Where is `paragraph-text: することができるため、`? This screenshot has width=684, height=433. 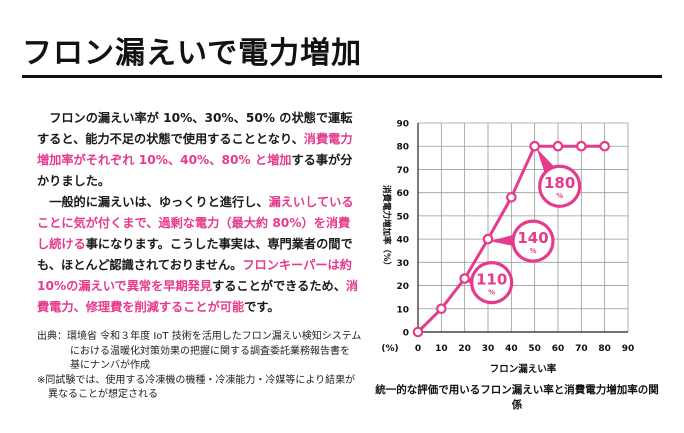
paragraph-text: することができるため、 is located at coordinates (279, 286).